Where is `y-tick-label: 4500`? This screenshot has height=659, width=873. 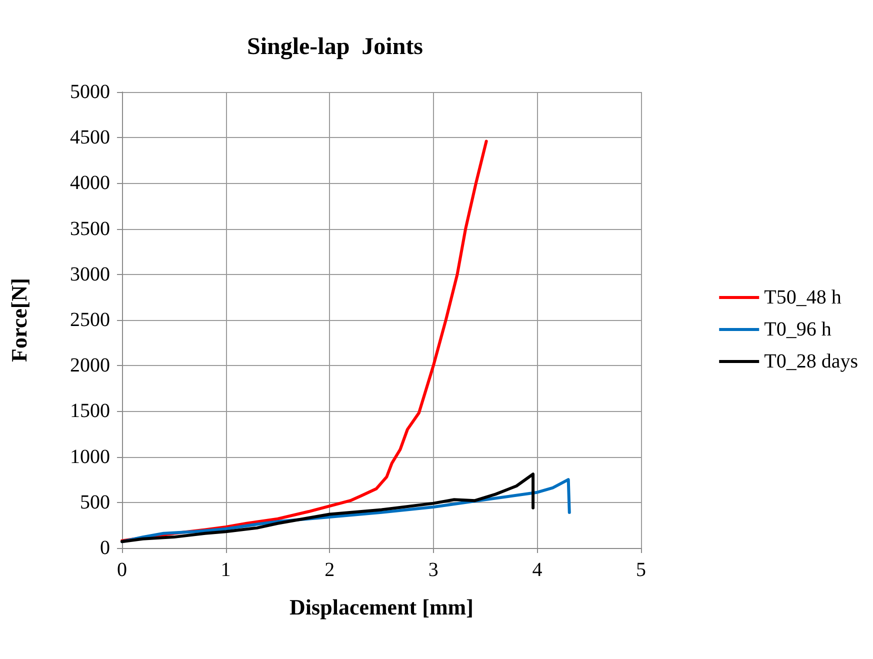
y-tick-label: 4500 is located at coordinates (90, 137).